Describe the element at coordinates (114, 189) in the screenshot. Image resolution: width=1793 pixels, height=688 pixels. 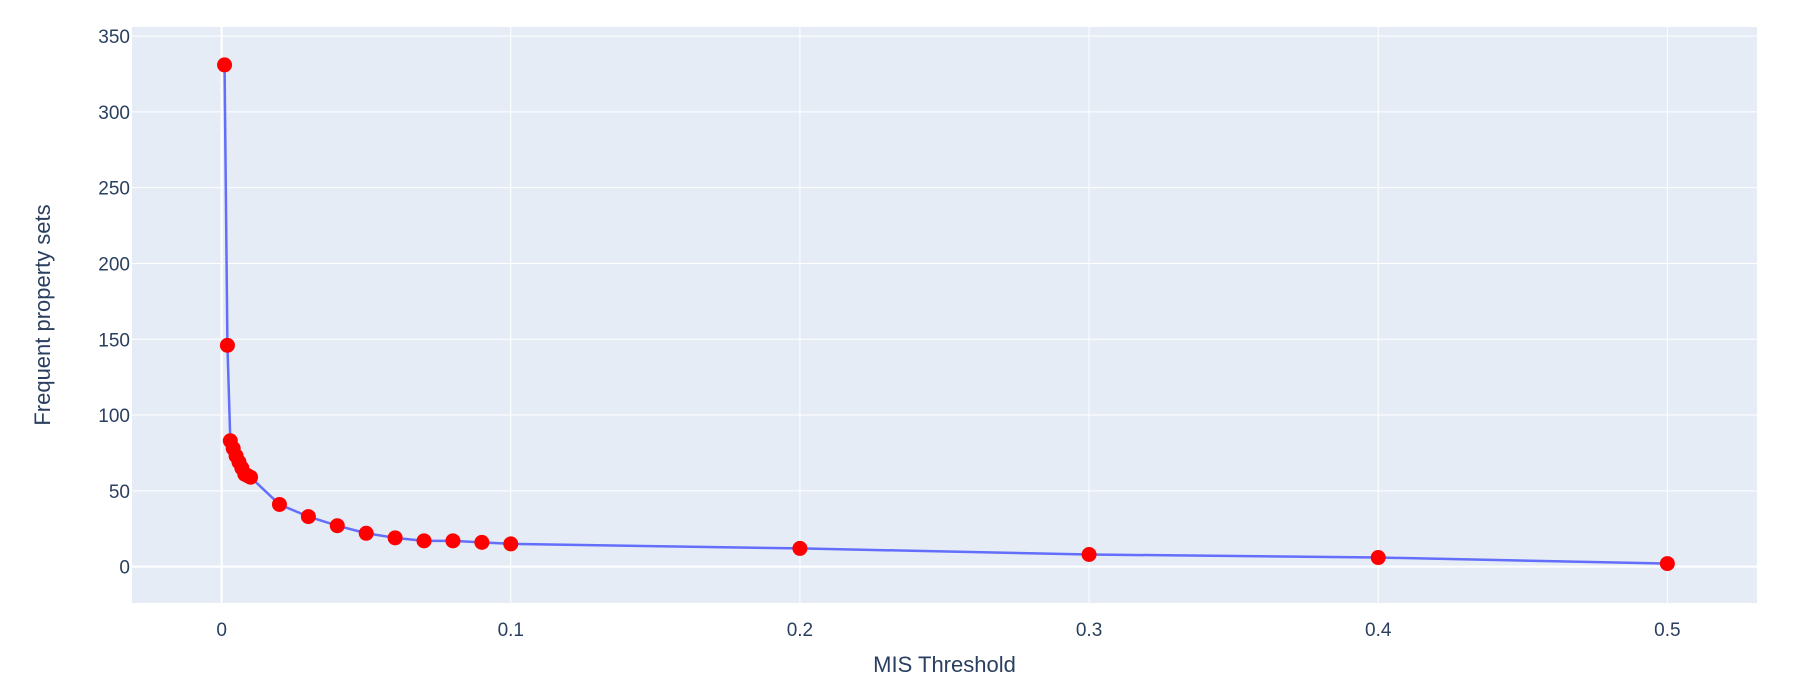
I see `y-tick-label: 250` at that location.